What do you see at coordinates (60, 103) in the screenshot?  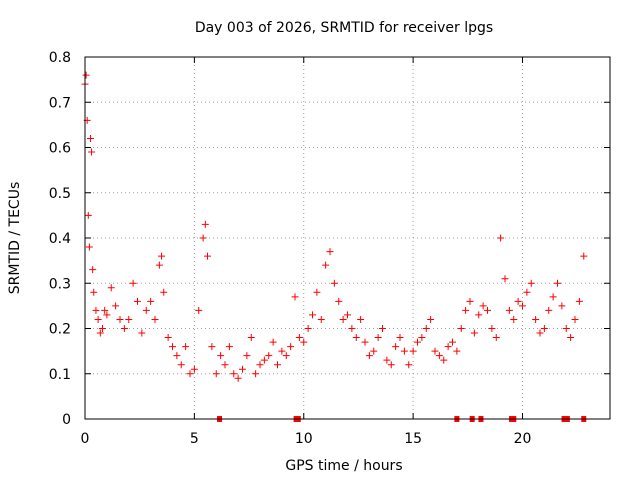 I see `y-tick-label: 0.7` at bounding box center [60, 103].